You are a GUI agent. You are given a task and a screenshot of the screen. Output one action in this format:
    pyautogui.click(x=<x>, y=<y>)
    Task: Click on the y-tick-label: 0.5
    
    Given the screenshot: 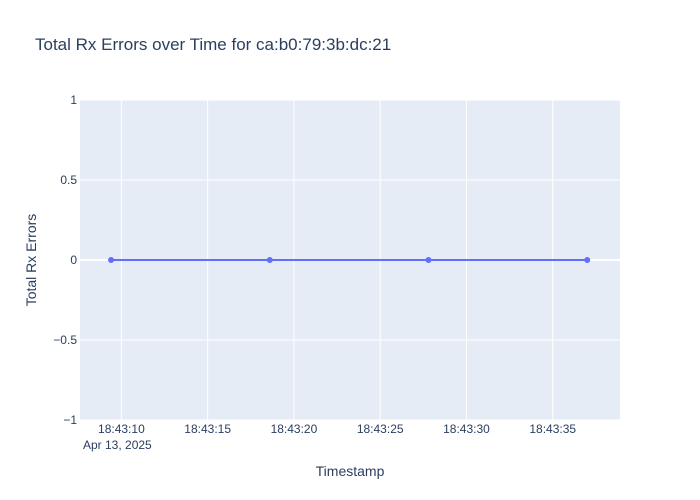 What is the action you would take?
    pyautogui.click(x=68, y=180)
    